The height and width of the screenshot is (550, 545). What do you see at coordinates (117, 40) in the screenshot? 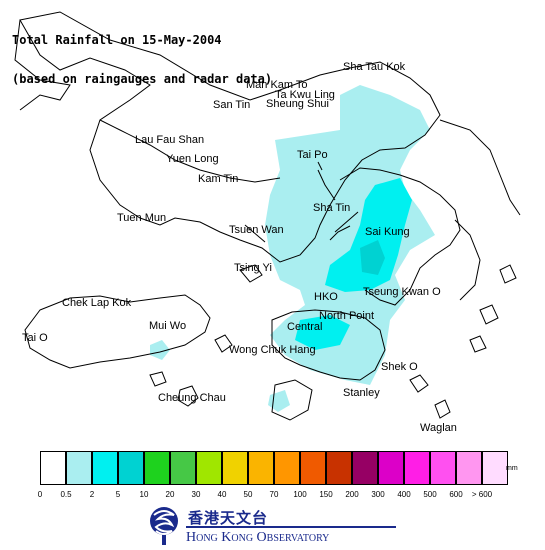
I see `title-line-1: Total Rainfall on 15-May-2004` at bounding box center [117, 40].